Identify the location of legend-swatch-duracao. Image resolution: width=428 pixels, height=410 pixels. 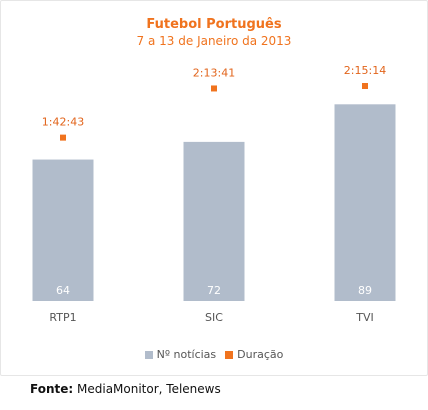
(229, 354).